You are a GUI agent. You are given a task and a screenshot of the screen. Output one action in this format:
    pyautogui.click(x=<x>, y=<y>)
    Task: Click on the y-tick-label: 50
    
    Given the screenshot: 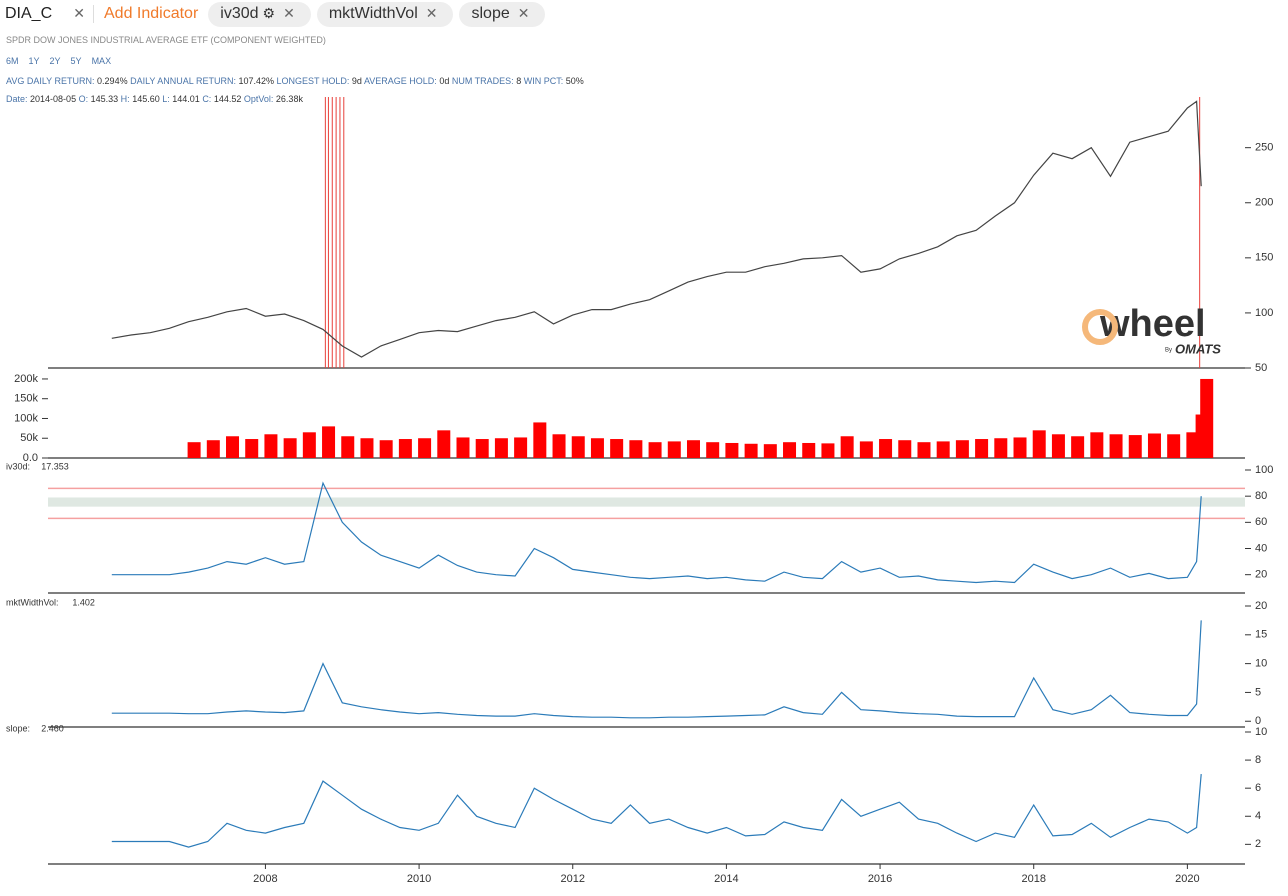 What is the action you would take?
    pyautogui.click(x=1261, y=368)
    